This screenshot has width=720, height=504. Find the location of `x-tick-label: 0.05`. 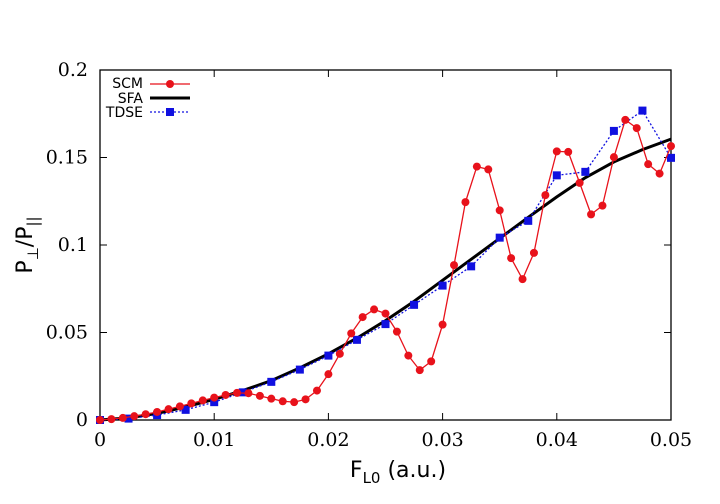

x-tick-label: 0.05 is located at coordinates (671, 440).